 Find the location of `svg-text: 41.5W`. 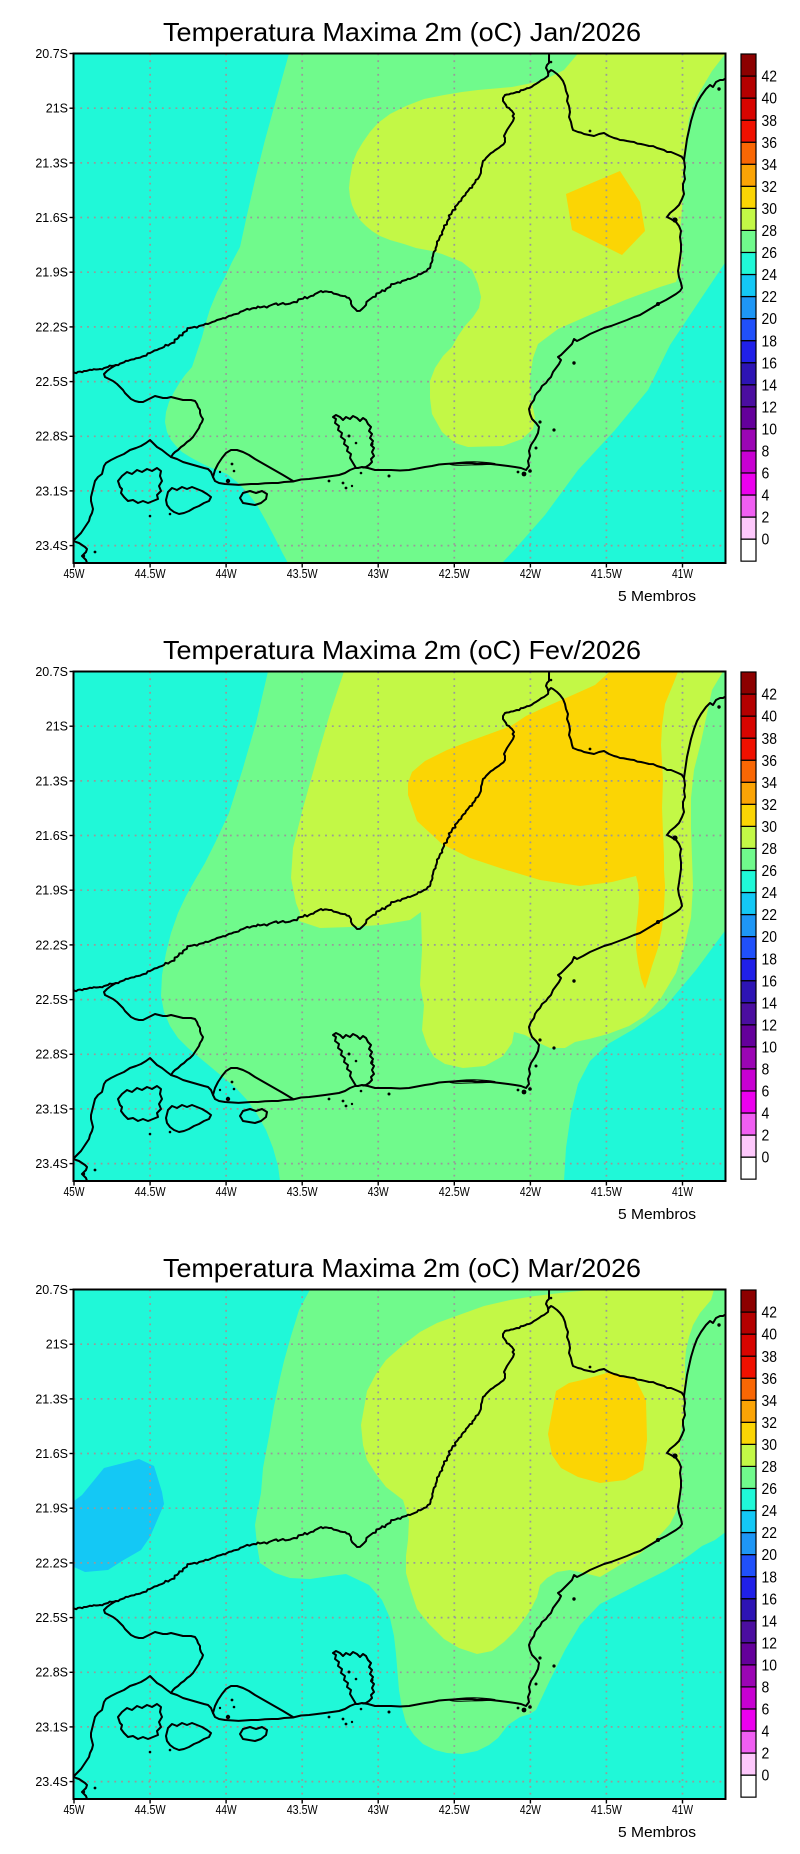

svg-text: 41.5W is located at coordinates (606, 574).